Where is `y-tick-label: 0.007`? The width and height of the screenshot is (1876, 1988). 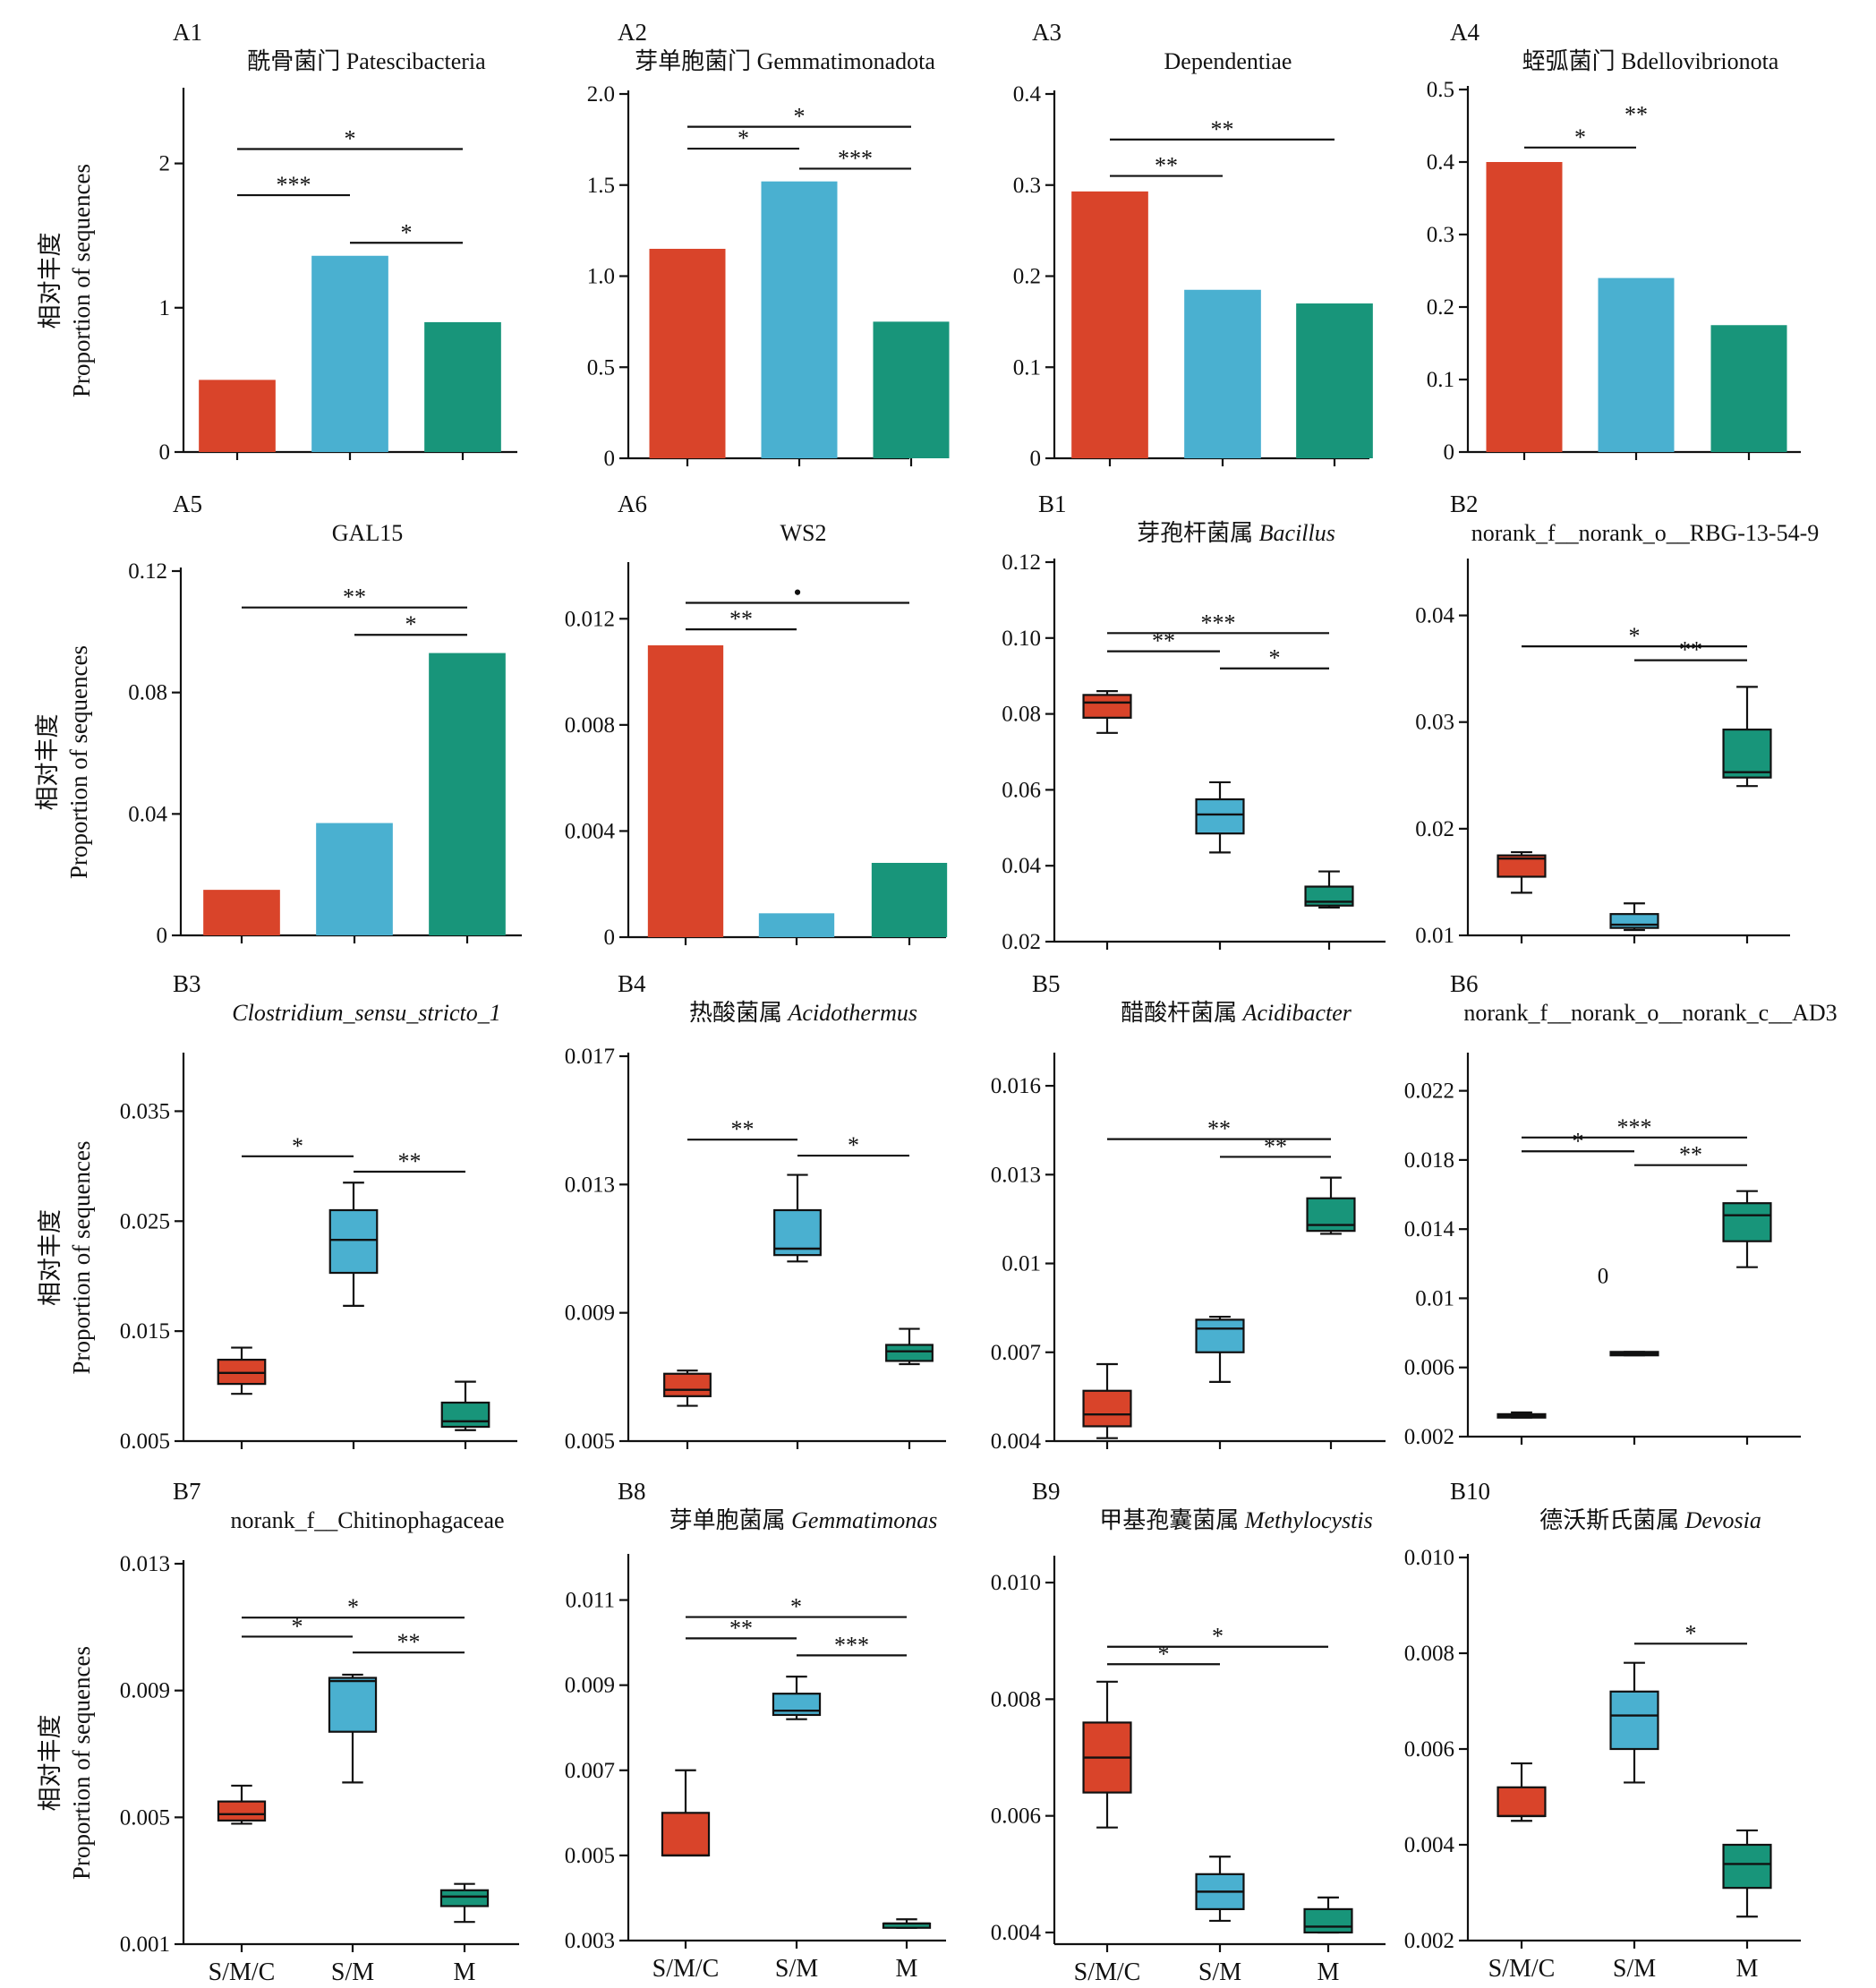
y-tick-label: 0.007 is located at coordinates (1016, 1353).